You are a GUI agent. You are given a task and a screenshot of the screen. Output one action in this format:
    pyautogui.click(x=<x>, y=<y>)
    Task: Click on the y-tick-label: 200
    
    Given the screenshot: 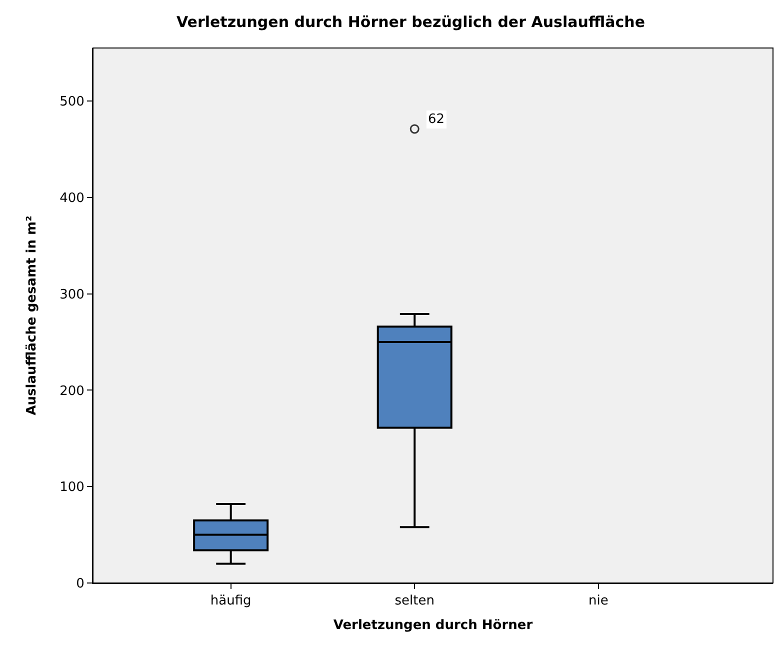 What is the action you would take?
    pyautogui.click(x=72, y=391)
    